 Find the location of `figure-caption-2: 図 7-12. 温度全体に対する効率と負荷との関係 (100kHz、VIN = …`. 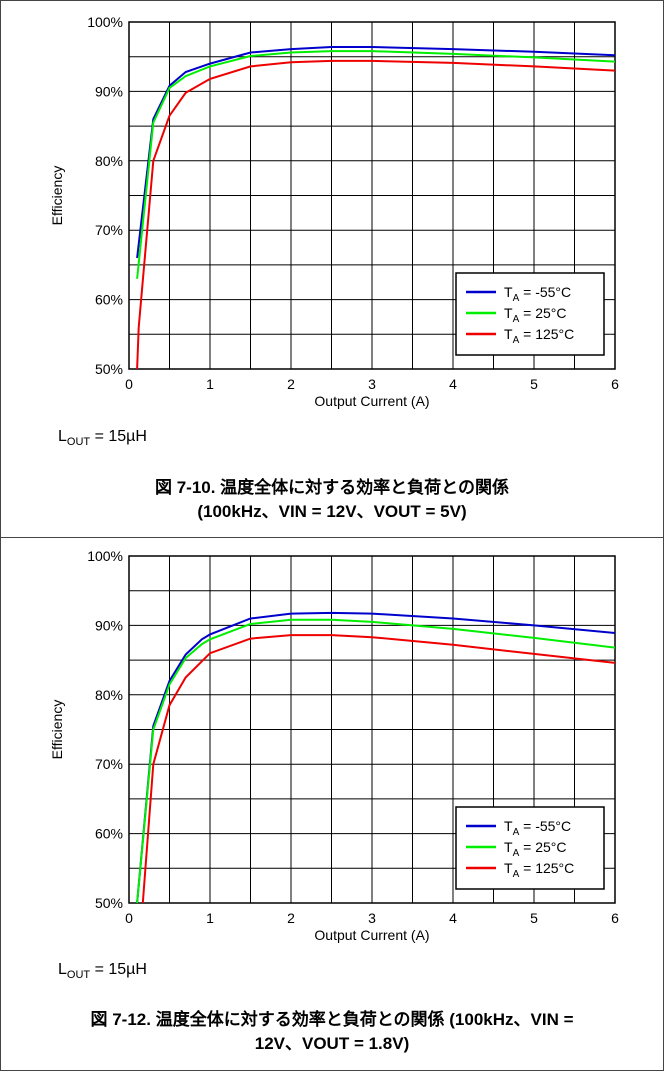

figure-caption-2: 図 7-12. 温度全体に対する効率と負荷との関係 (100kHz、VIN = … is located at coordinates (332, 1032).